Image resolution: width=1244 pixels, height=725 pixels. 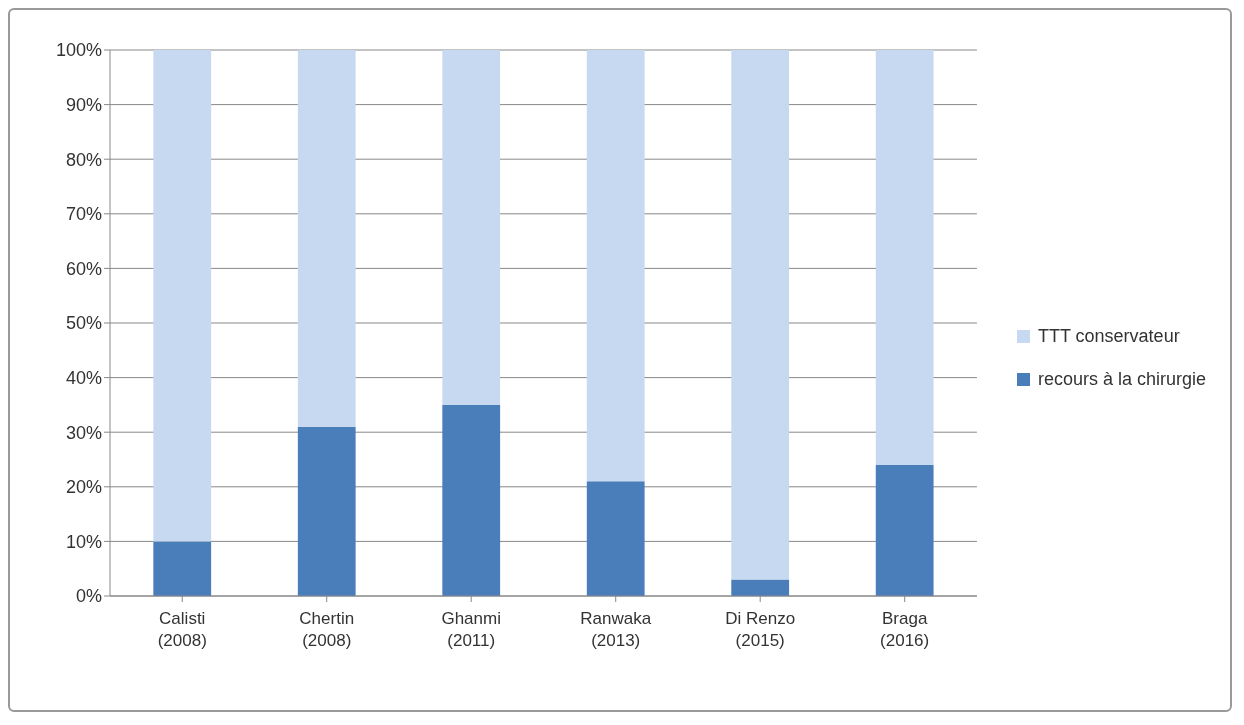 I want to click on y-tick-label: 20%, so click(x=83, y=487).